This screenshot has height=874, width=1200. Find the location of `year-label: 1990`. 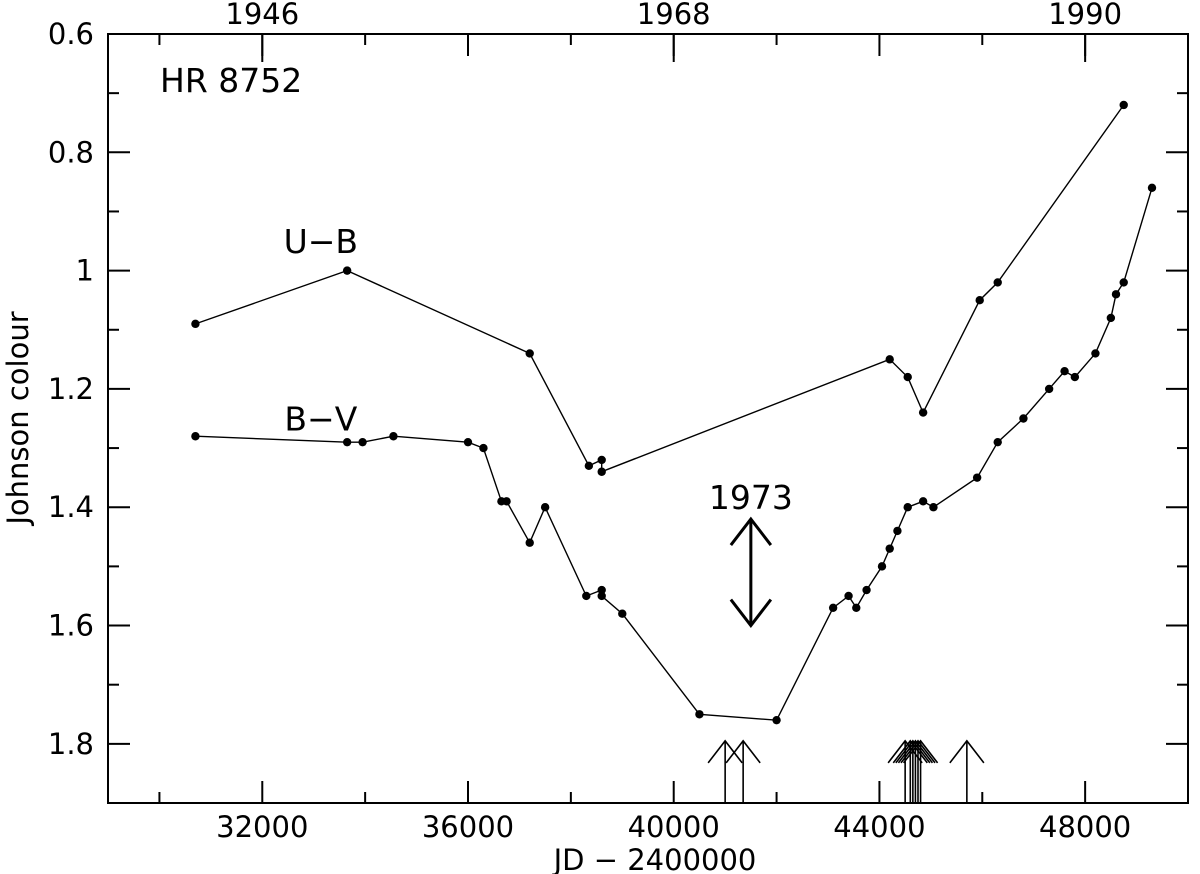

year-label: 1990 is located at coordinates (1085, 15).